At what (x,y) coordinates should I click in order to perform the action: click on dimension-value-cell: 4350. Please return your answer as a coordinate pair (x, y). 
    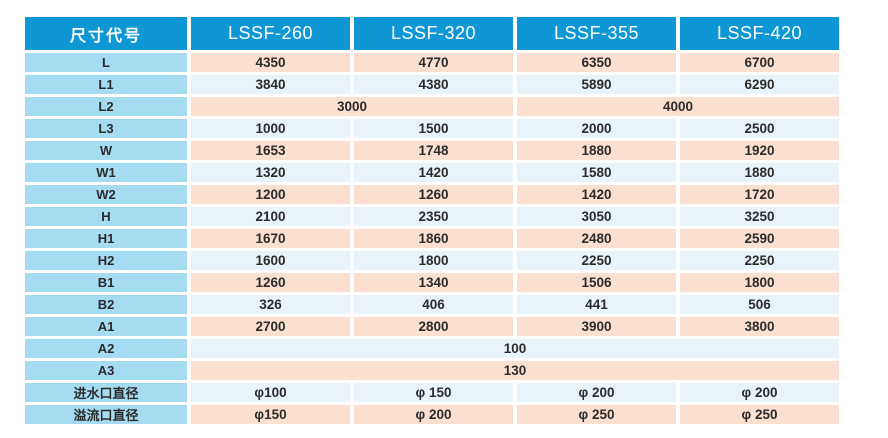
    Looking at the image, I should click on (270, 62).